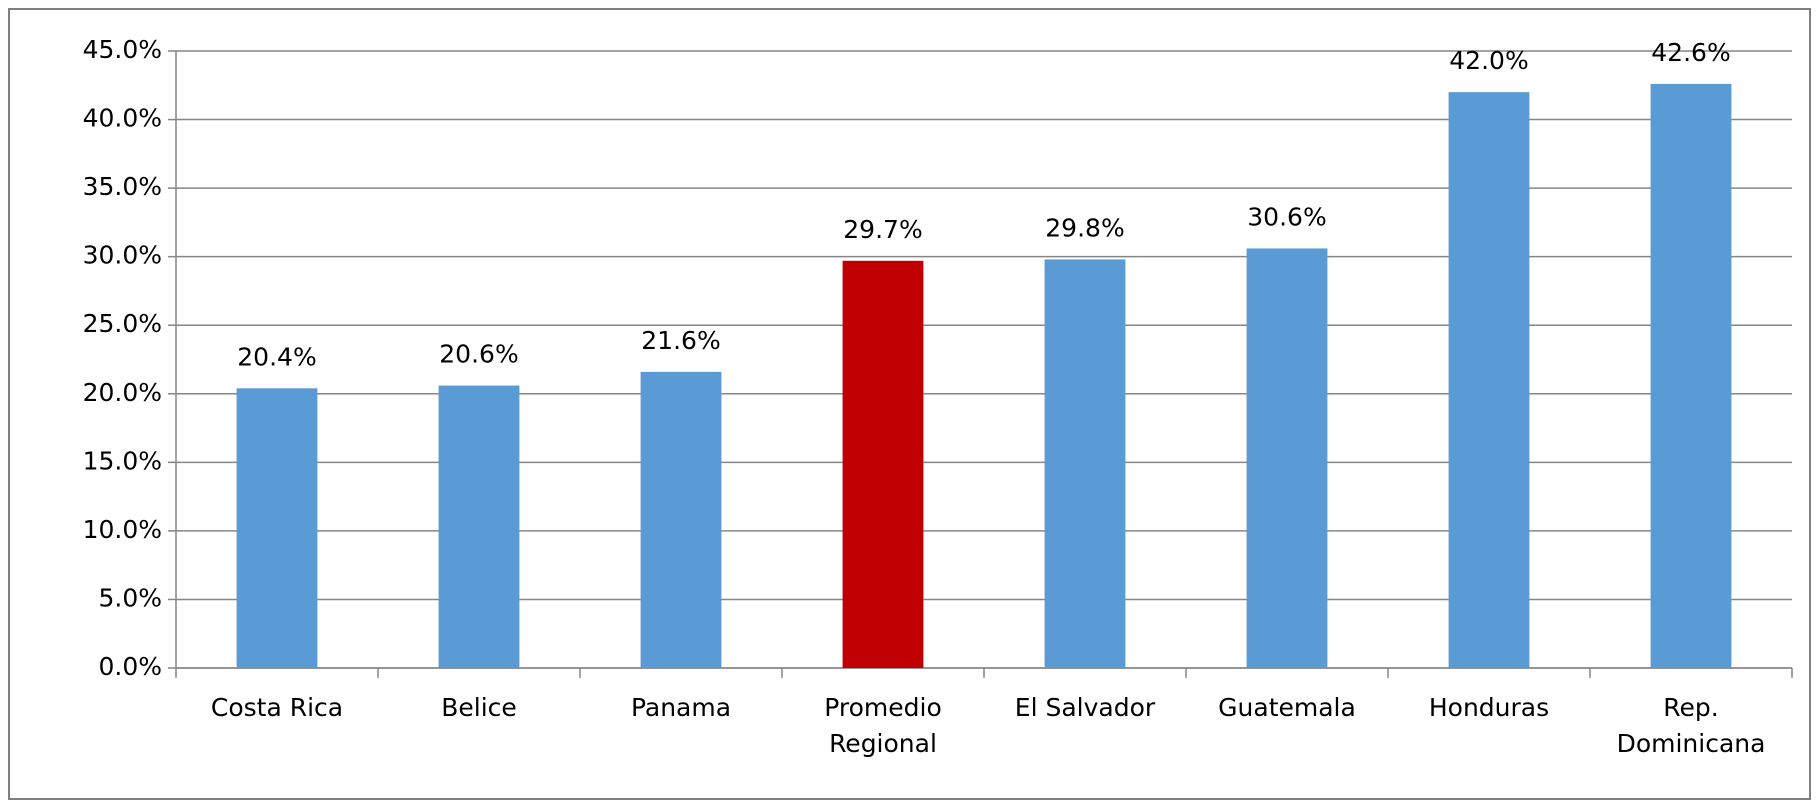 The image size is (1819, 806). What do you see at coordinates (1085, 707) in the screenshot?
I see `x-tick-label: El Salvador` at bounding box center [1085, 707].